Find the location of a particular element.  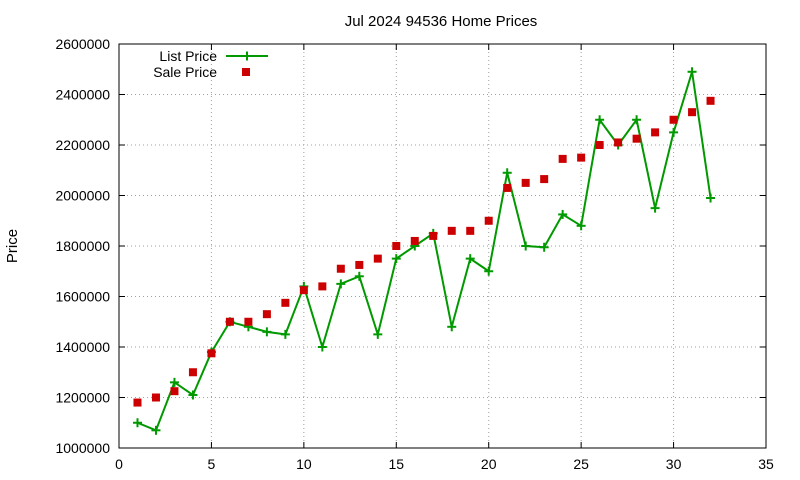

y-tick-label: 2600000 is located at coordinates (82, 44).